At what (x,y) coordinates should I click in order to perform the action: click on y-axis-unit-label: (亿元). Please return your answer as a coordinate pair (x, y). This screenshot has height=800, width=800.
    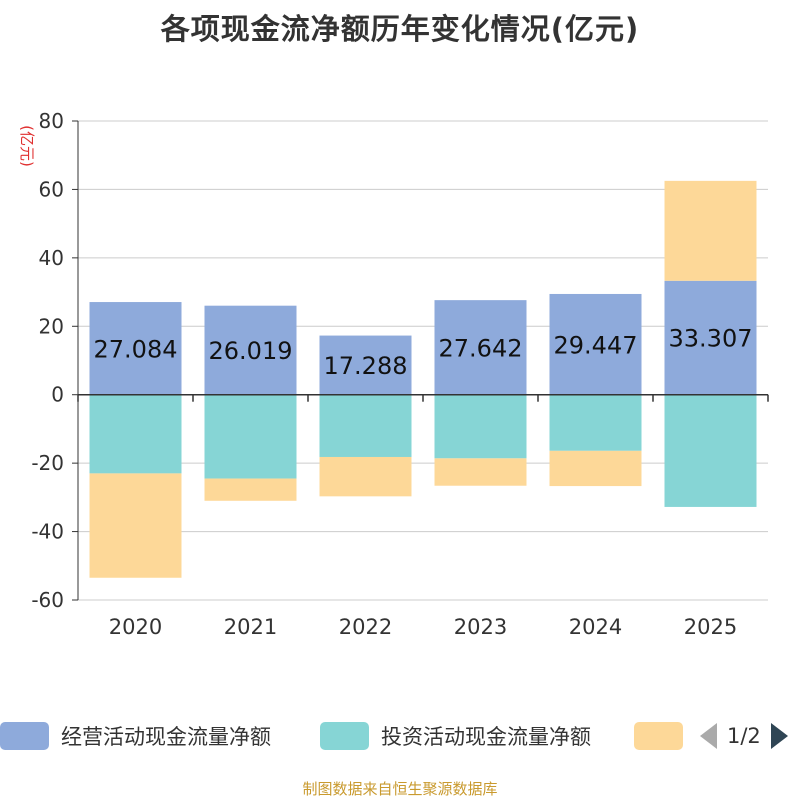
    Looking at the image, I should click on (27, 146).